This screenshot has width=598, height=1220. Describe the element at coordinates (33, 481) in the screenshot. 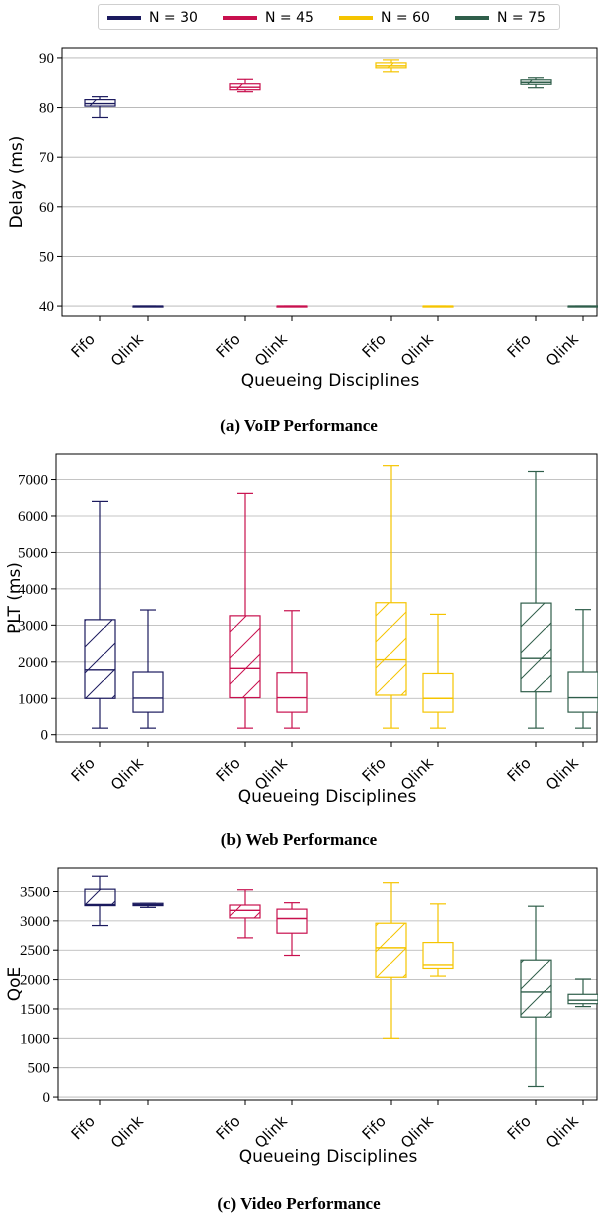

I see `y-tick-label: 7000` at that location.